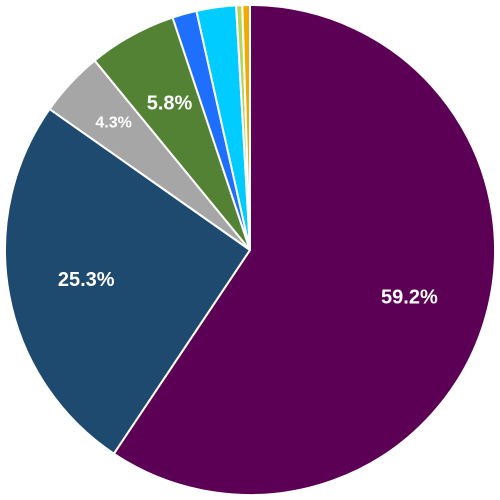 This screenshot has height=500, width=500. I want to click on pie-slice-label-4: 5.8%, so click(170, 103).